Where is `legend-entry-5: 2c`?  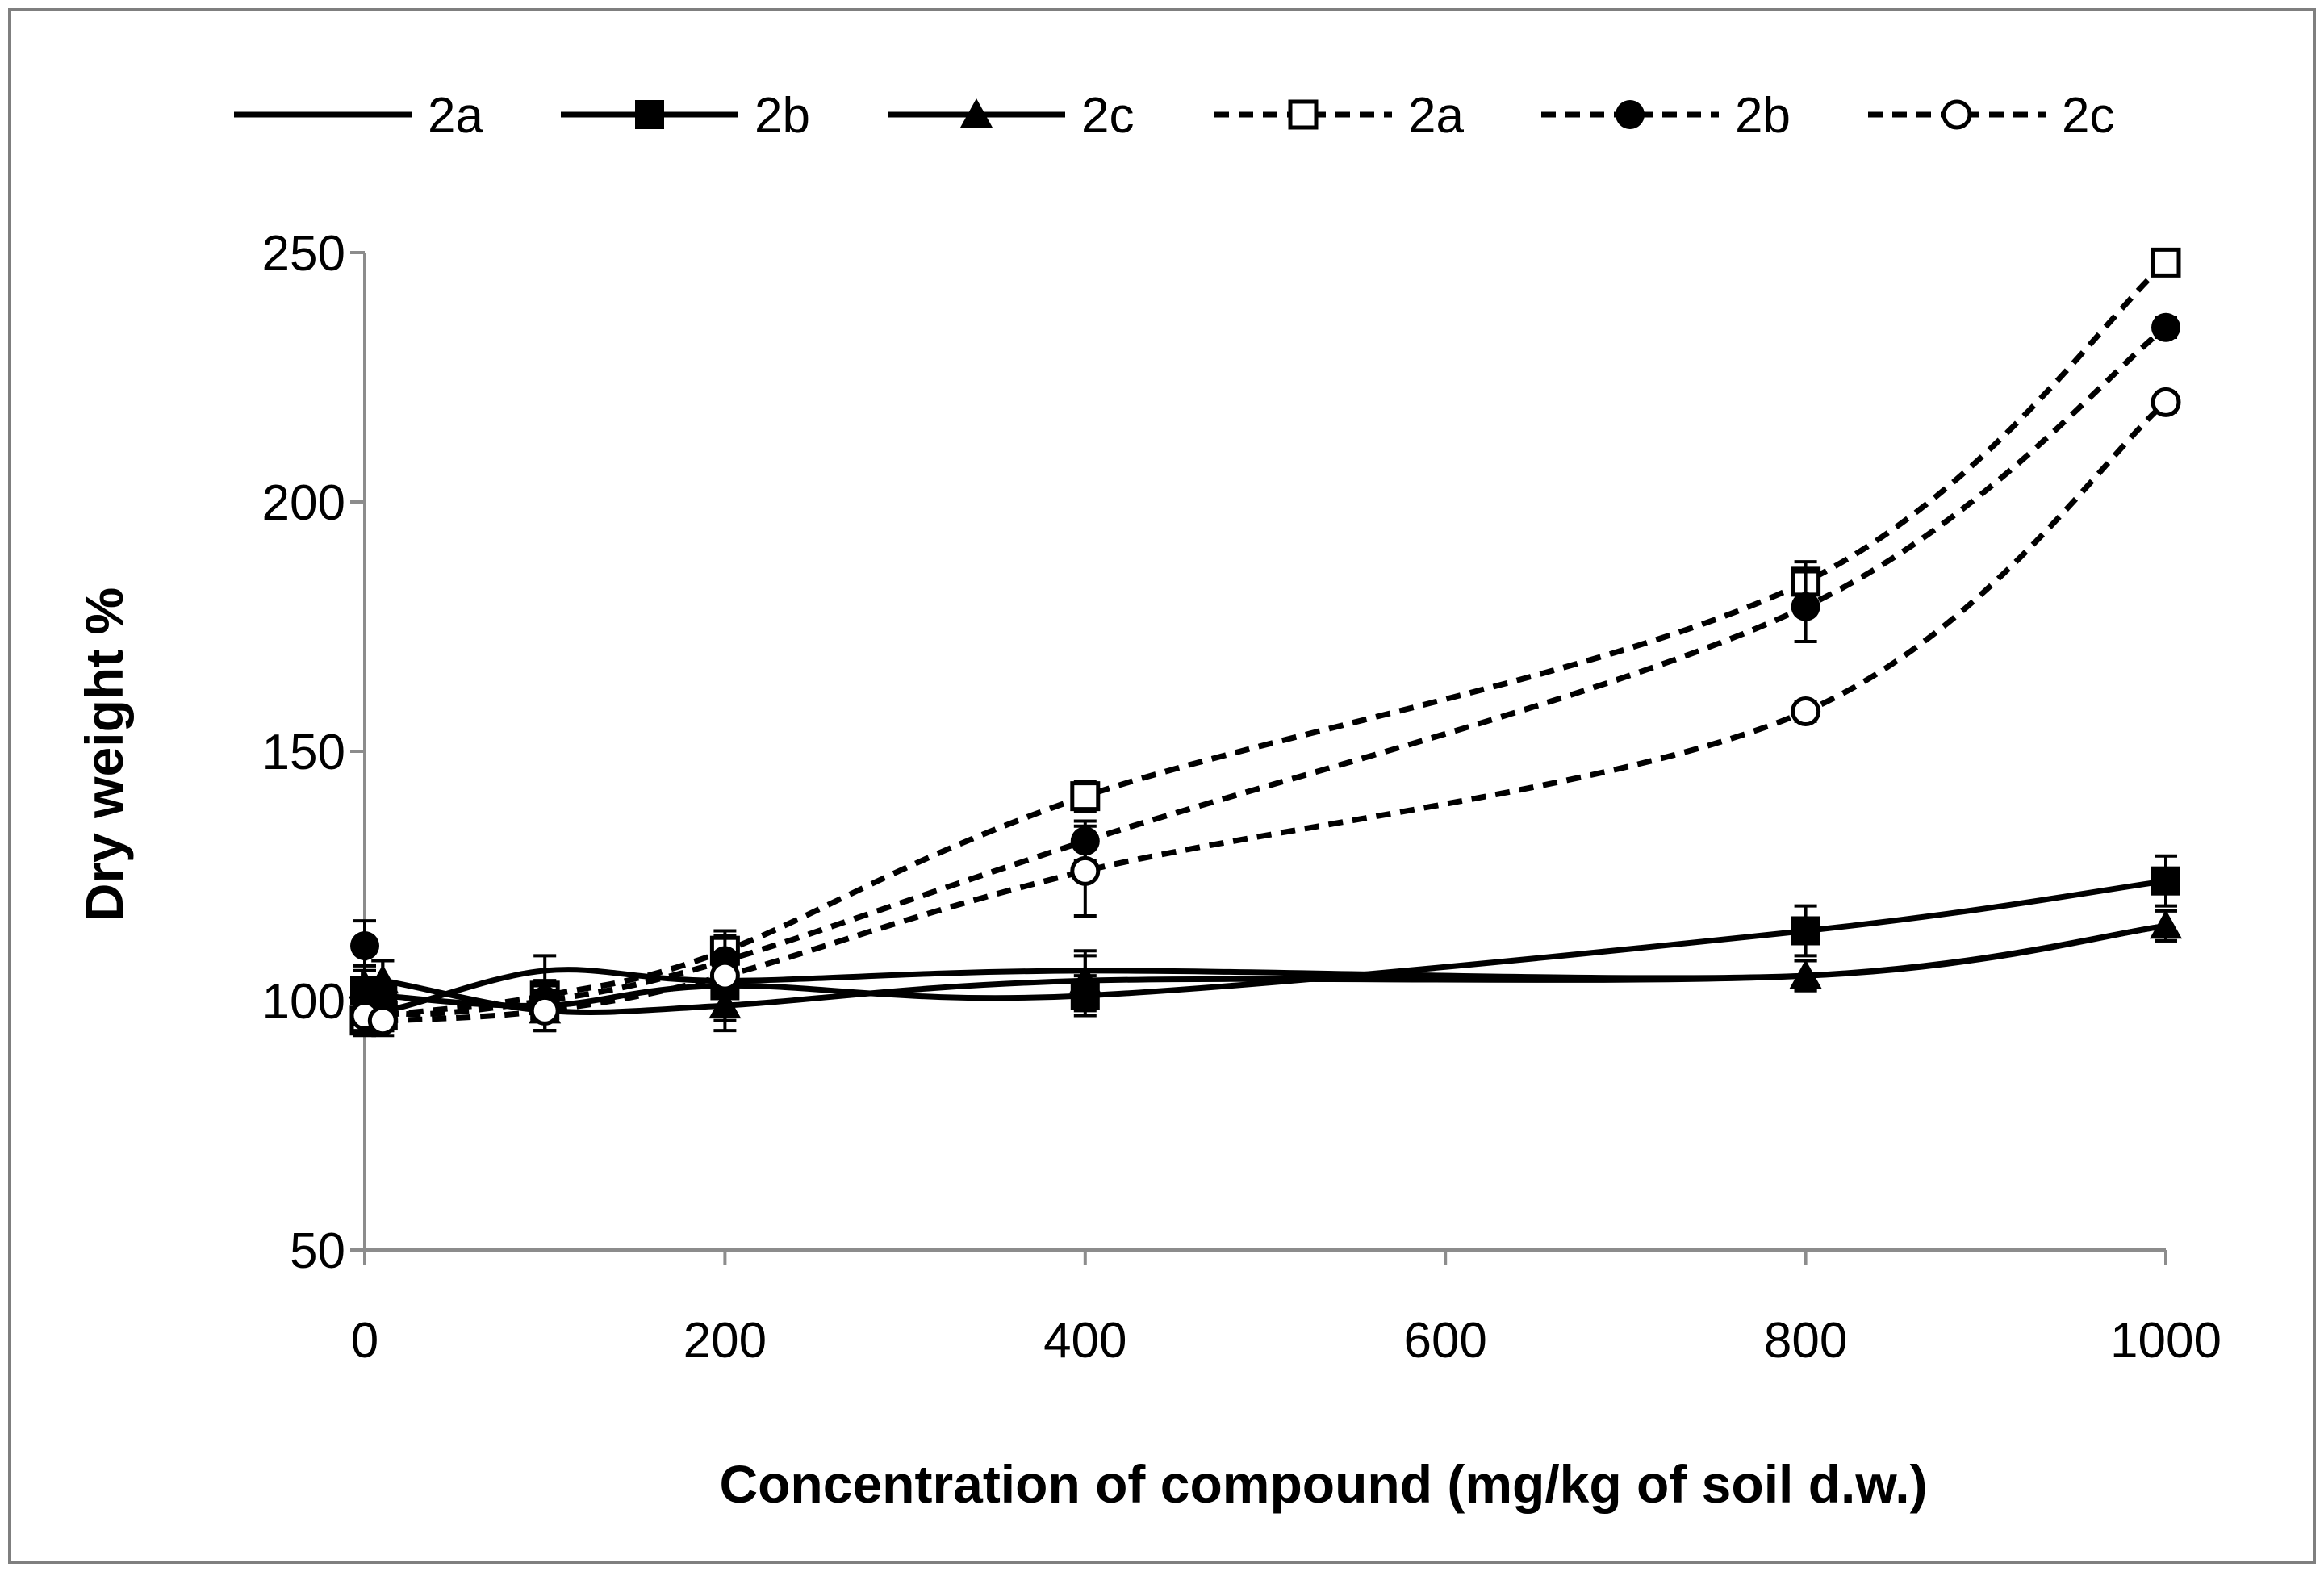 legend-entry-5: 2c is located at coordinates (1991, 116).